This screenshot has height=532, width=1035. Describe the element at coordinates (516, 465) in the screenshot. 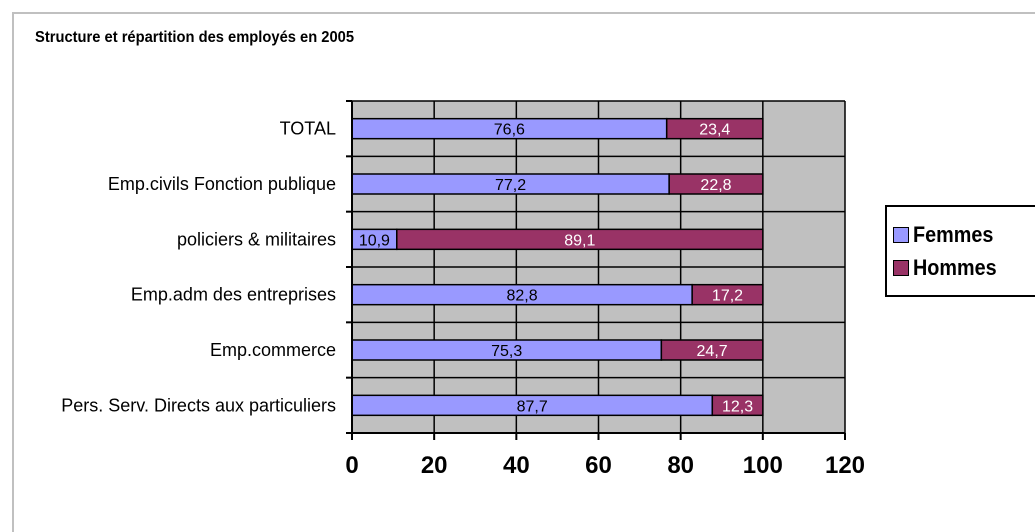

I see `x-tick-label: 40` at that location.